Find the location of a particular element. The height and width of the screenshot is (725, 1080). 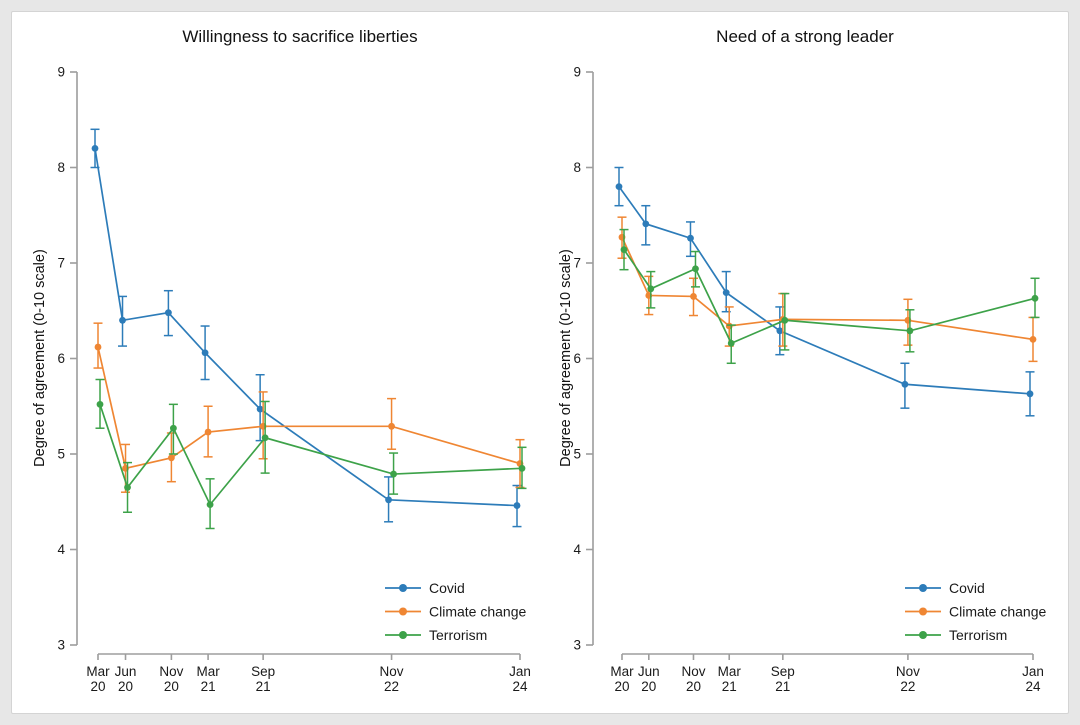

panel-title-left: Willingness to sacrifice liberties is located at coordinates (300, 36).